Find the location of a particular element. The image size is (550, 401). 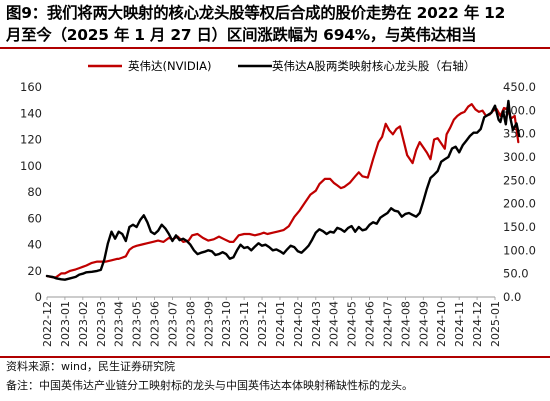

x-tick-label: 2024-11 is located at coordinates (459, 324).